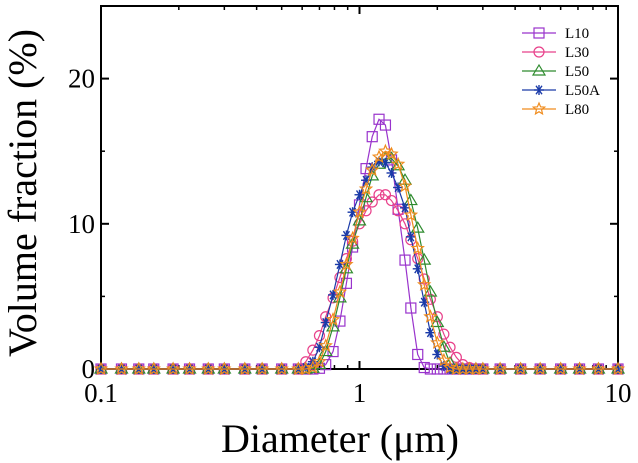 The width and height of the screenshot is (638, 463). What do you see at coordinates (89, 369) in the screenshot?
I see `y-tick-label: 0` at bounding box center [89, 369].